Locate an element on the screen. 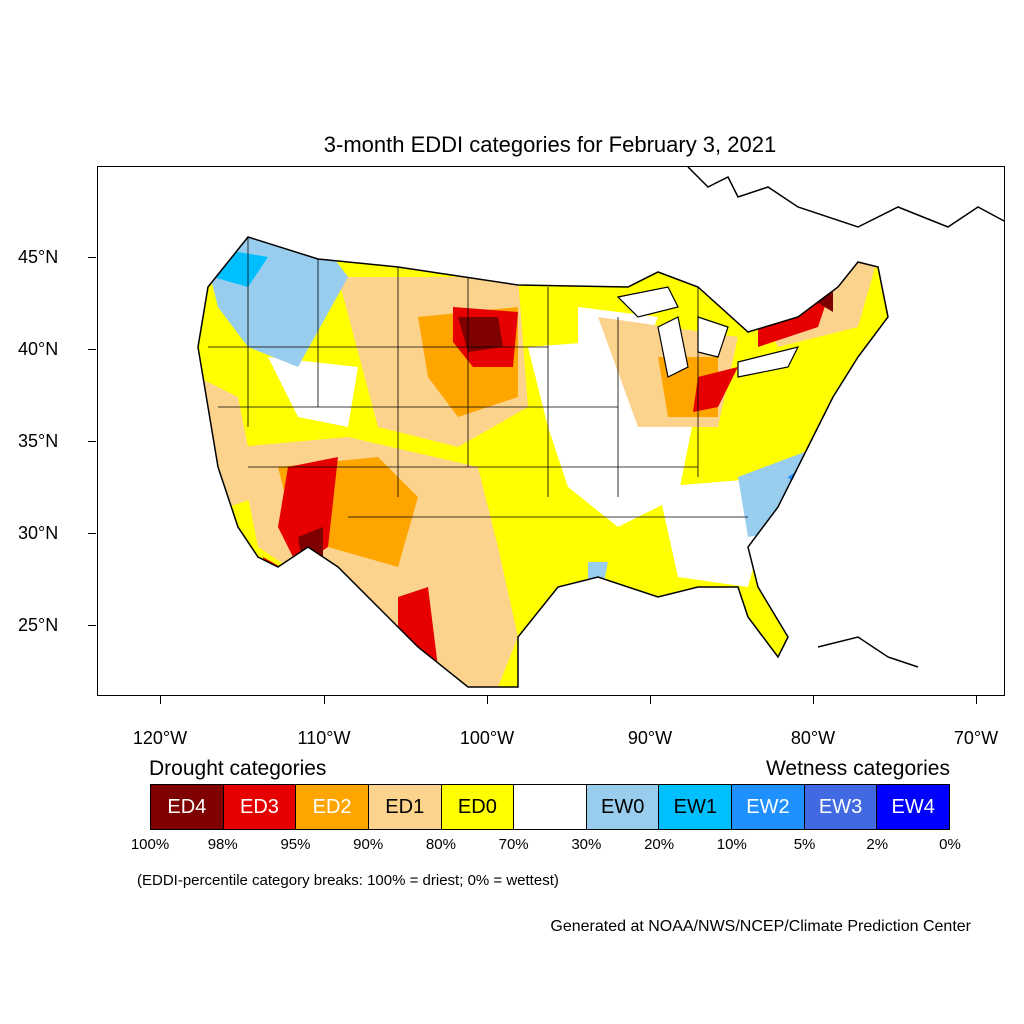  legend-box-ed4: ED4 is located at coordinates (187, 807).